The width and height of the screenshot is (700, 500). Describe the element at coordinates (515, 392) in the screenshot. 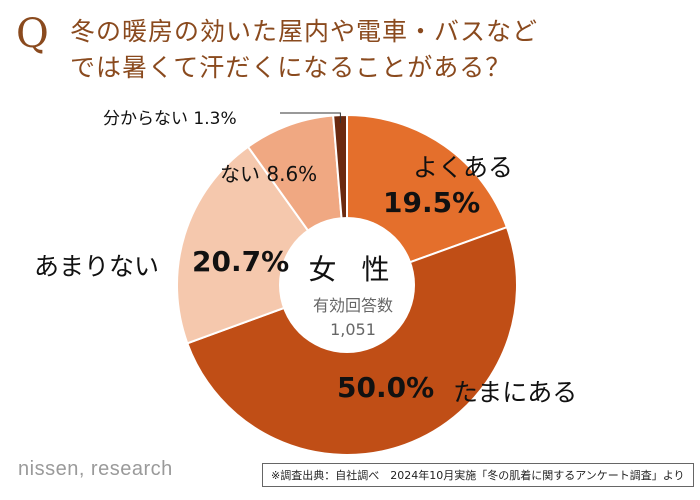

I see `label-tamani-aru: たまにある` at that location.